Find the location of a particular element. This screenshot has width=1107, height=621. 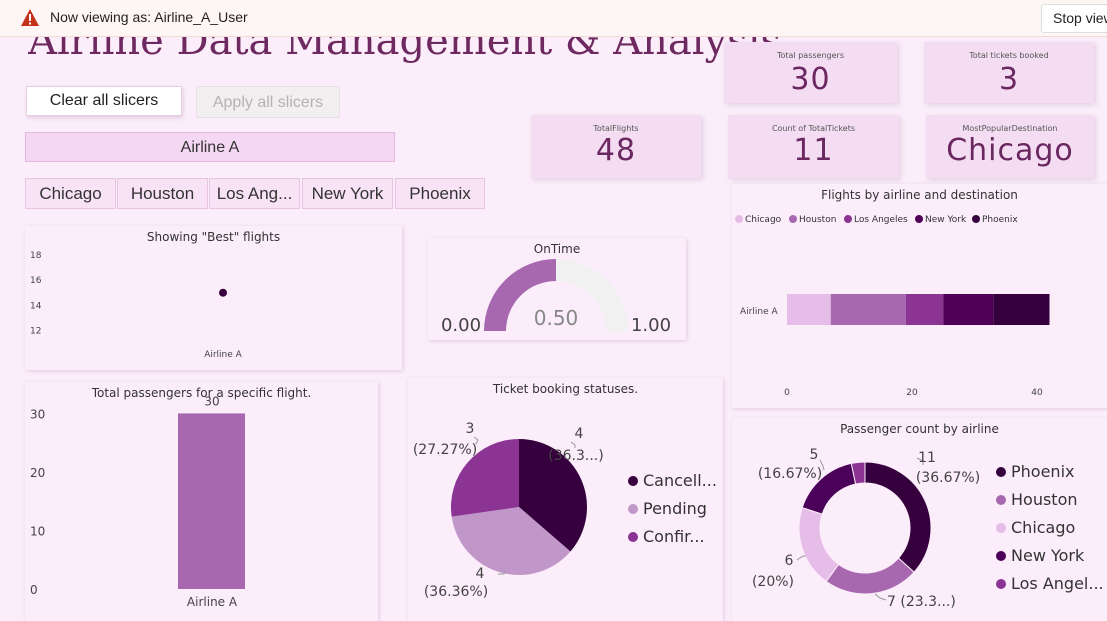

card-value: 3 is located at coordinates (1009, 79).